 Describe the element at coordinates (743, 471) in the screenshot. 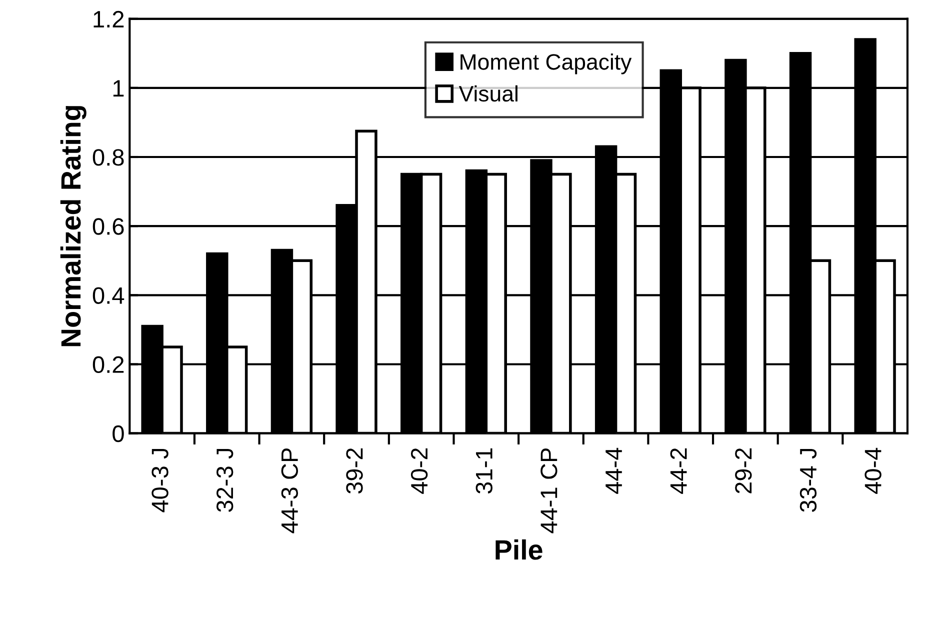

I see `x-tick-label: 29-2` at that location.